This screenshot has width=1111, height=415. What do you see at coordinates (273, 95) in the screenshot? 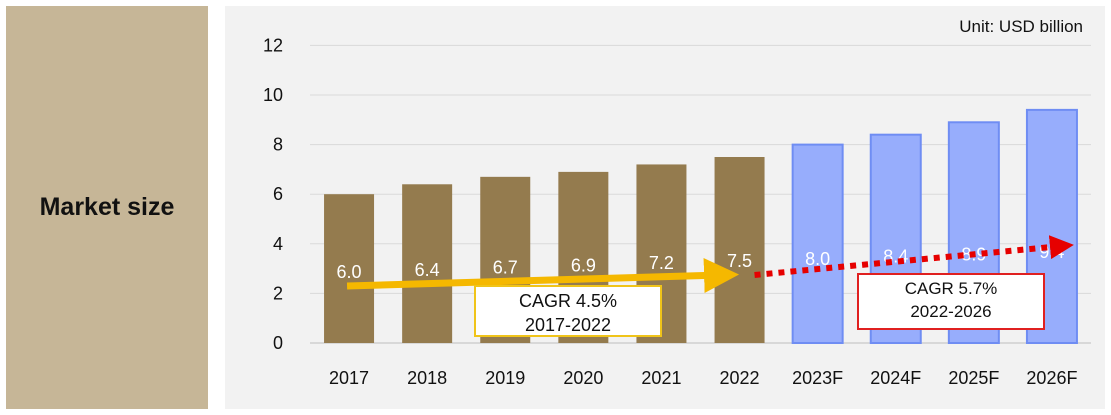
I see `y-tick-label: 10` at bounding box center [273, 95].